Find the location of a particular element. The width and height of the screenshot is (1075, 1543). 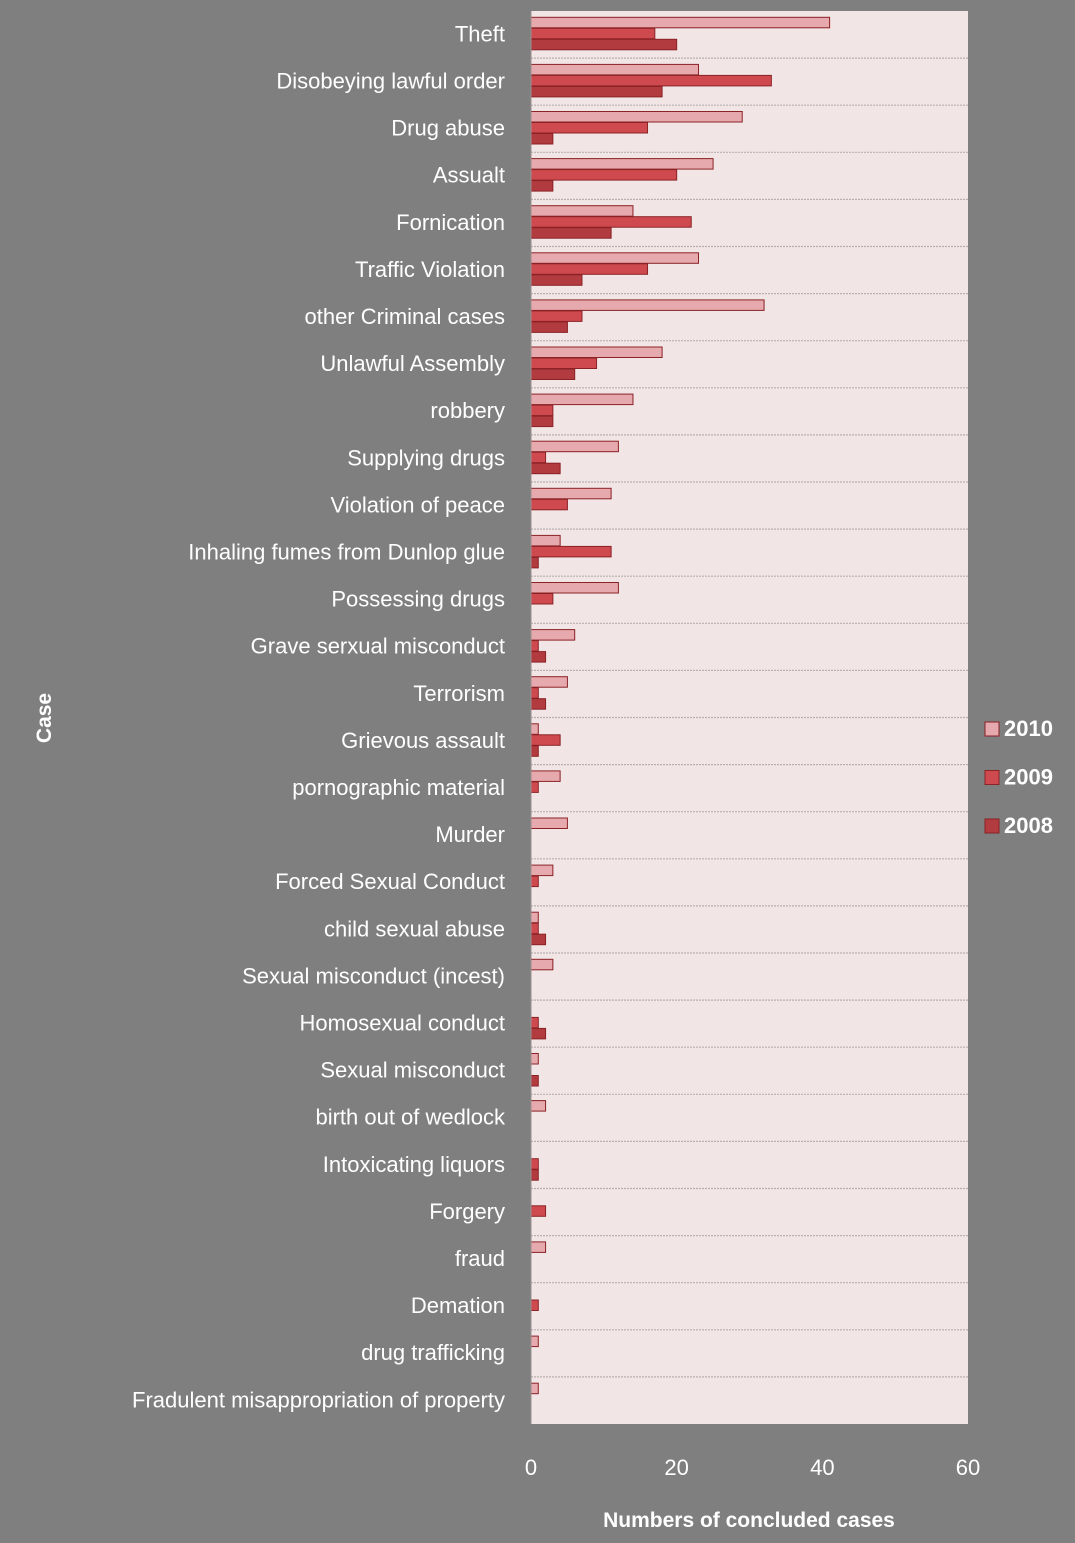

category-label: fraud is located at coordinates (480, 1258).